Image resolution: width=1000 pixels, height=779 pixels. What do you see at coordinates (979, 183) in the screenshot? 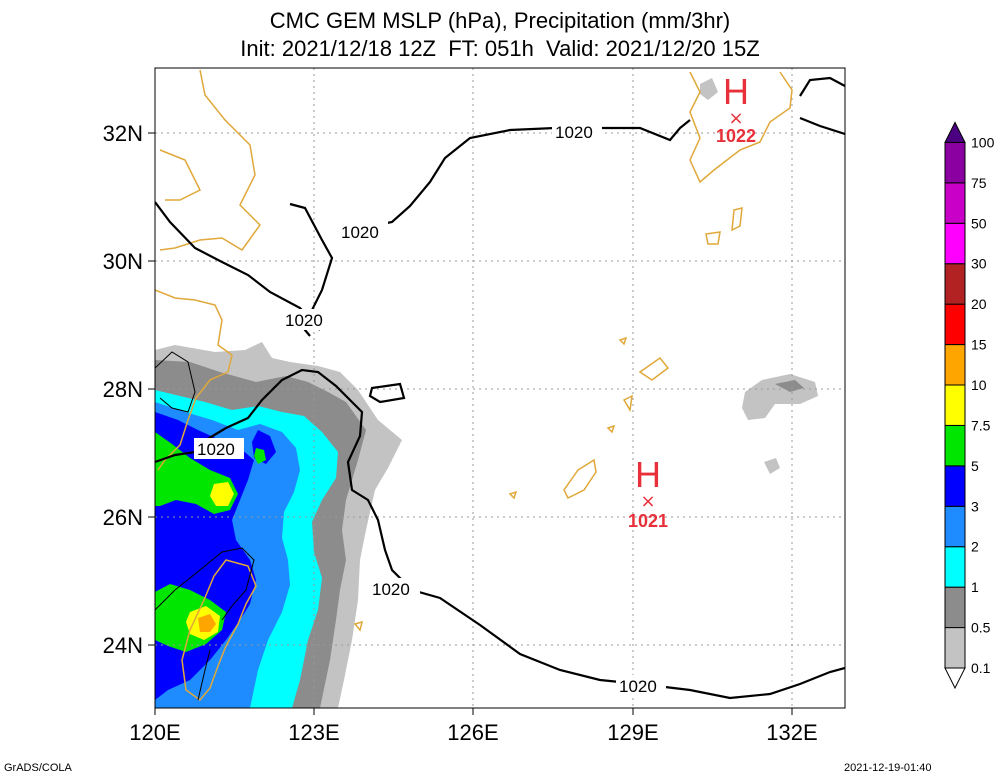
I see `colorbar-level-label: 75` at bounding box center [979, 183].